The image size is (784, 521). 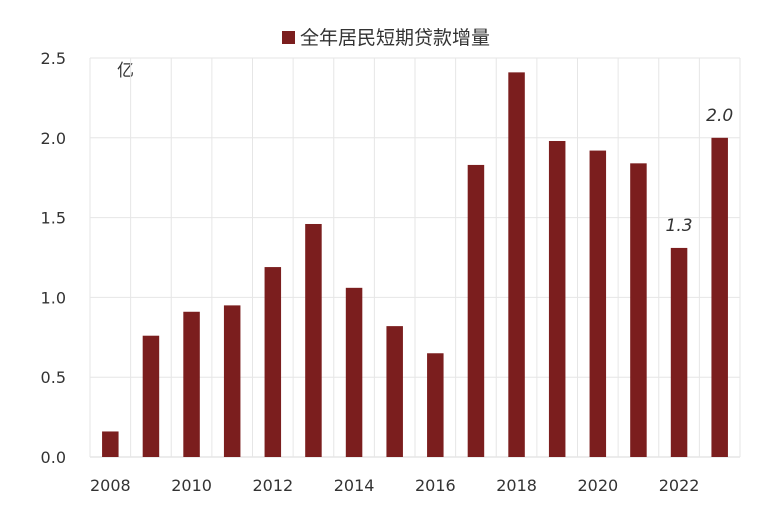 I want to click on x-tick-label: 2016, so click(x=435, y=485).